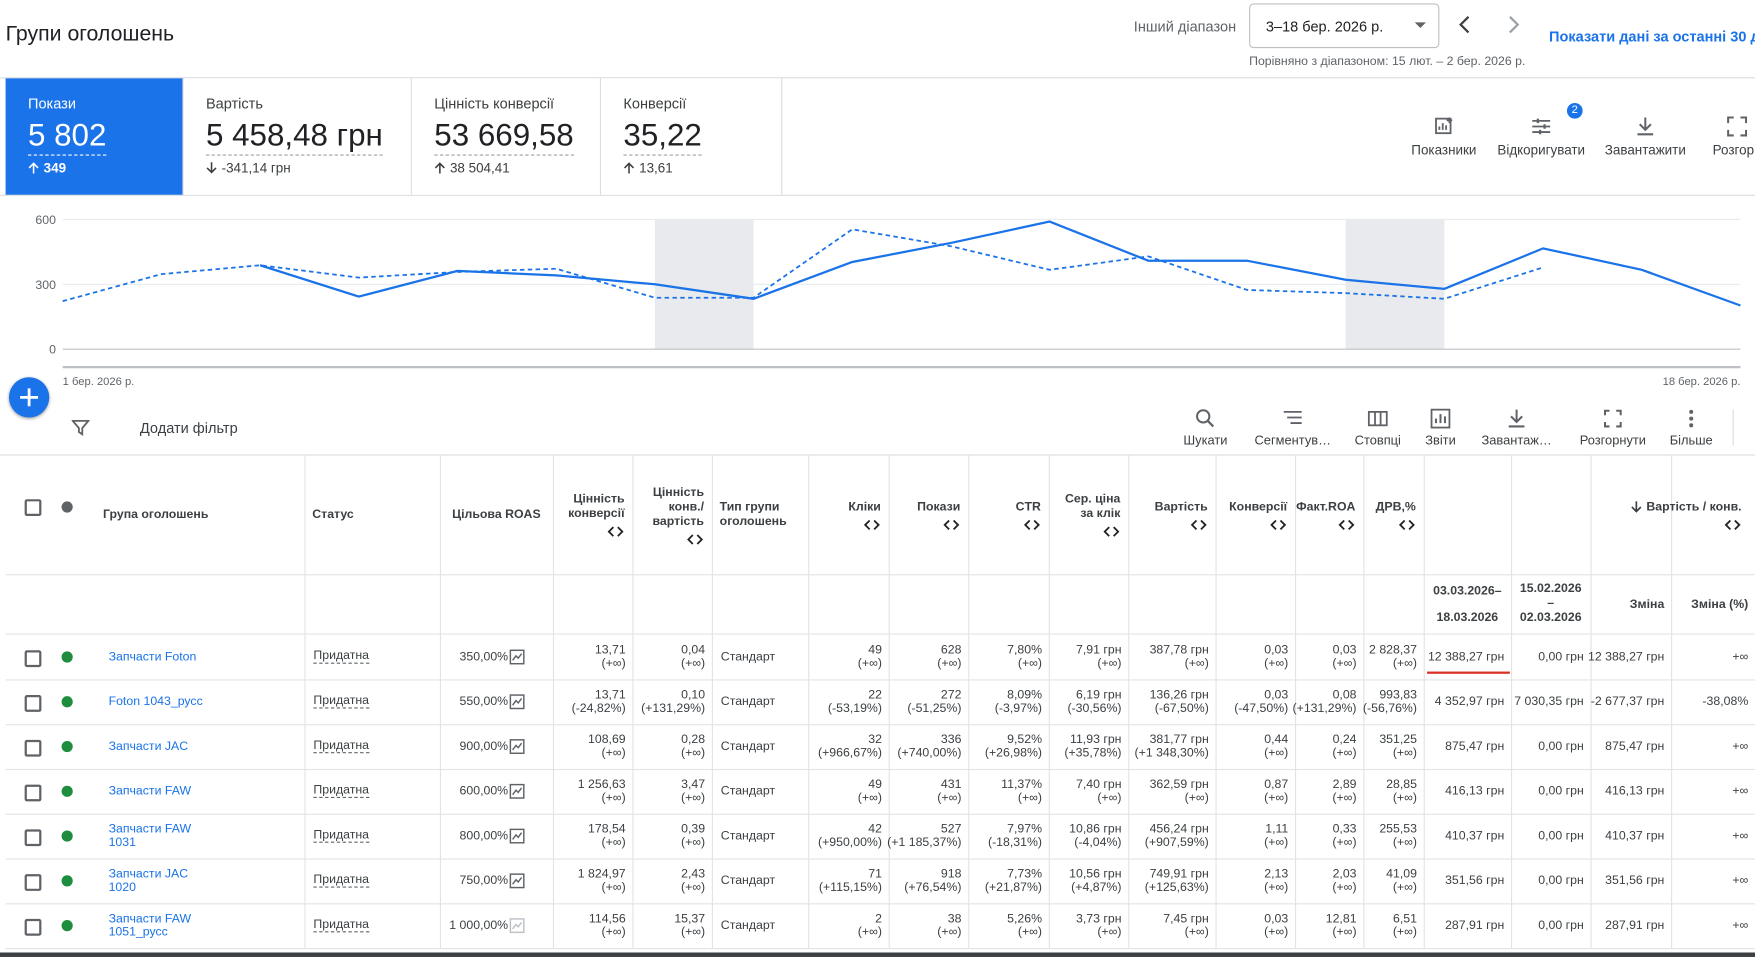 This screenshot has width=1755, height=957. I want to click on metric-card: Покази 5 802 349, so click(94, 136).